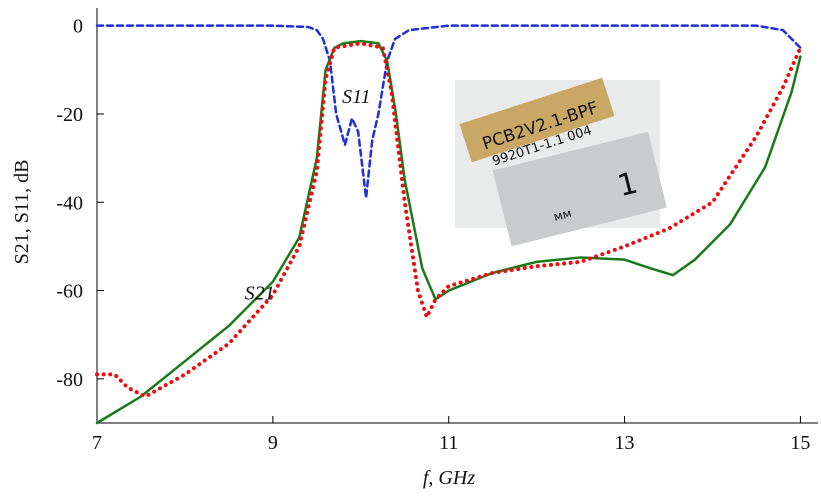 The height and width of the screenshot is (499, 821). I want to click on y-tick-label: -40, so click(69, 203).